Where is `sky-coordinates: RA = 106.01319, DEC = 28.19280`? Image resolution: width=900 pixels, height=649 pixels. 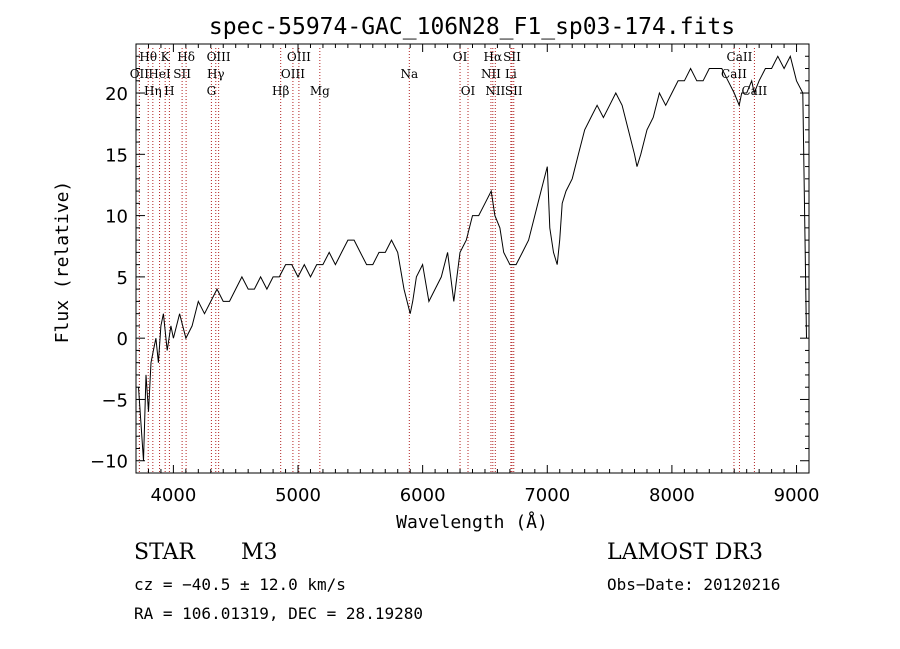
sky-coordinates: RA = 106.01319, DEC = 28.19280 is located at coordinates (278, 613).